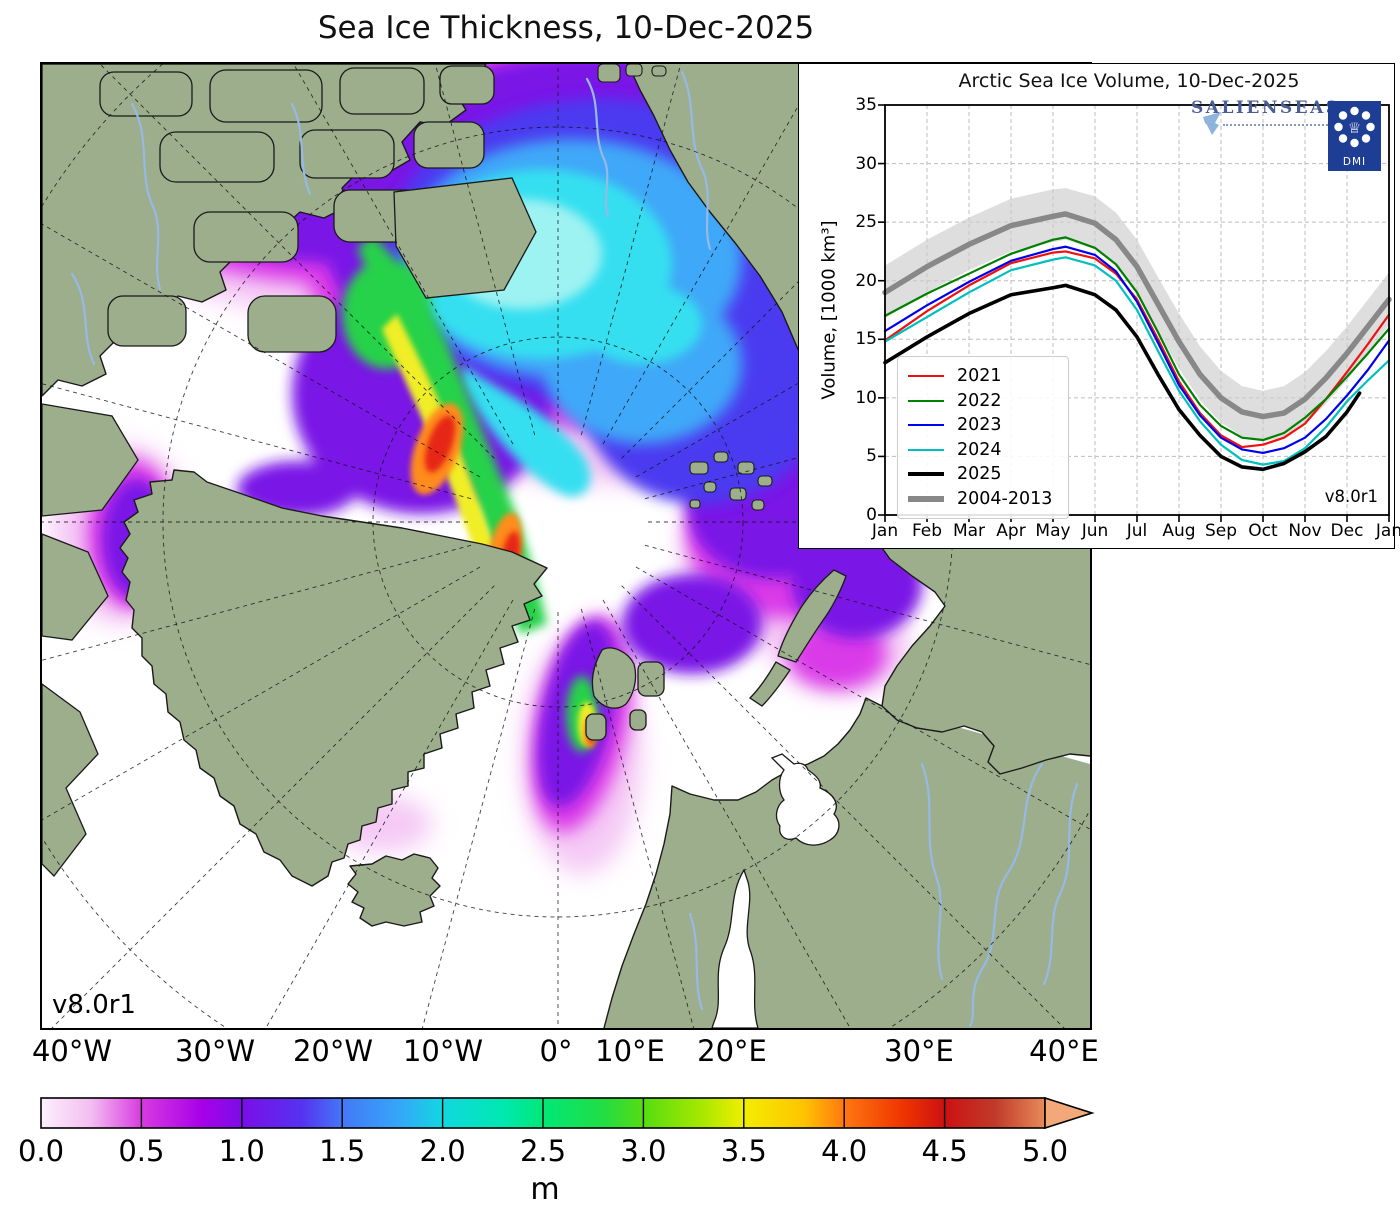 Image resolution: width=1400 pixels, height=1213 pixels. I want to click on map-version-label: v8.0r1, so click(94, 1005).